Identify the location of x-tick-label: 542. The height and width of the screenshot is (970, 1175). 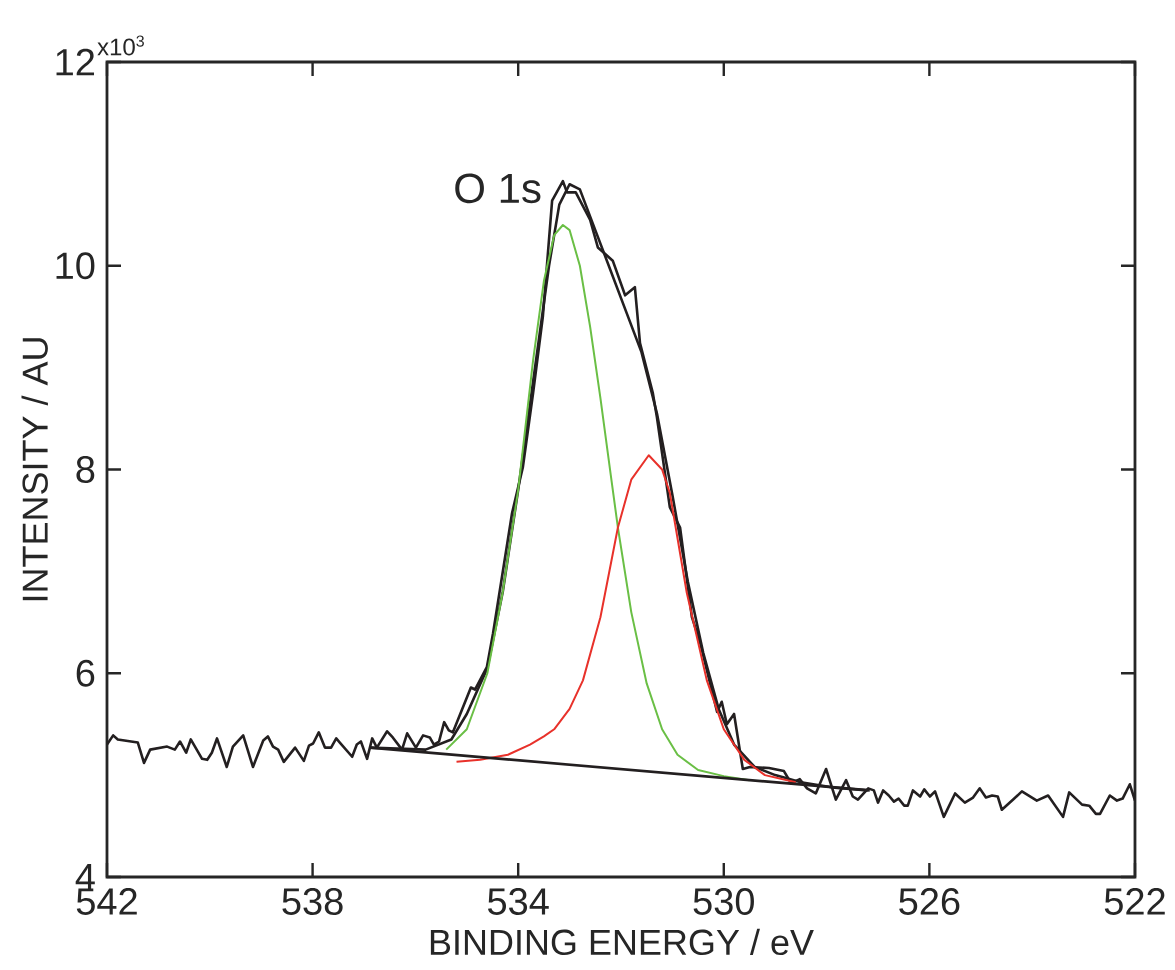
(106, 901).